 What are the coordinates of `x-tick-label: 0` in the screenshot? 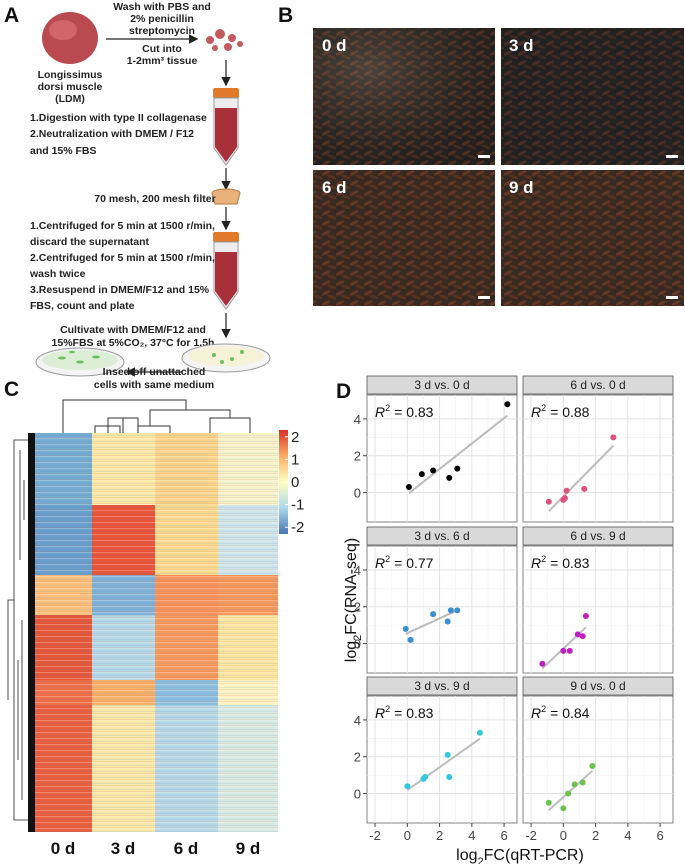 It's located at (563, 835).